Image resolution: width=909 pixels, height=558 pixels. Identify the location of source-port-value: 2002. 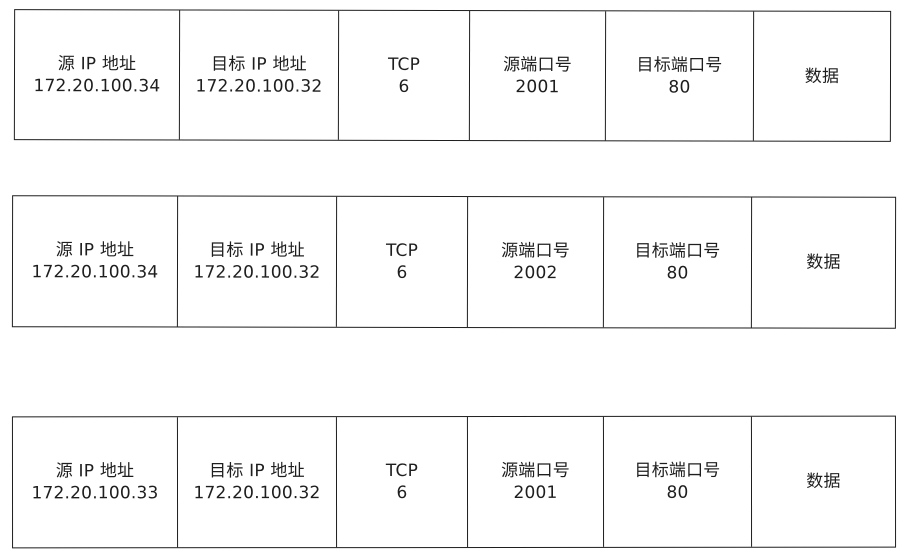
(535, 273).